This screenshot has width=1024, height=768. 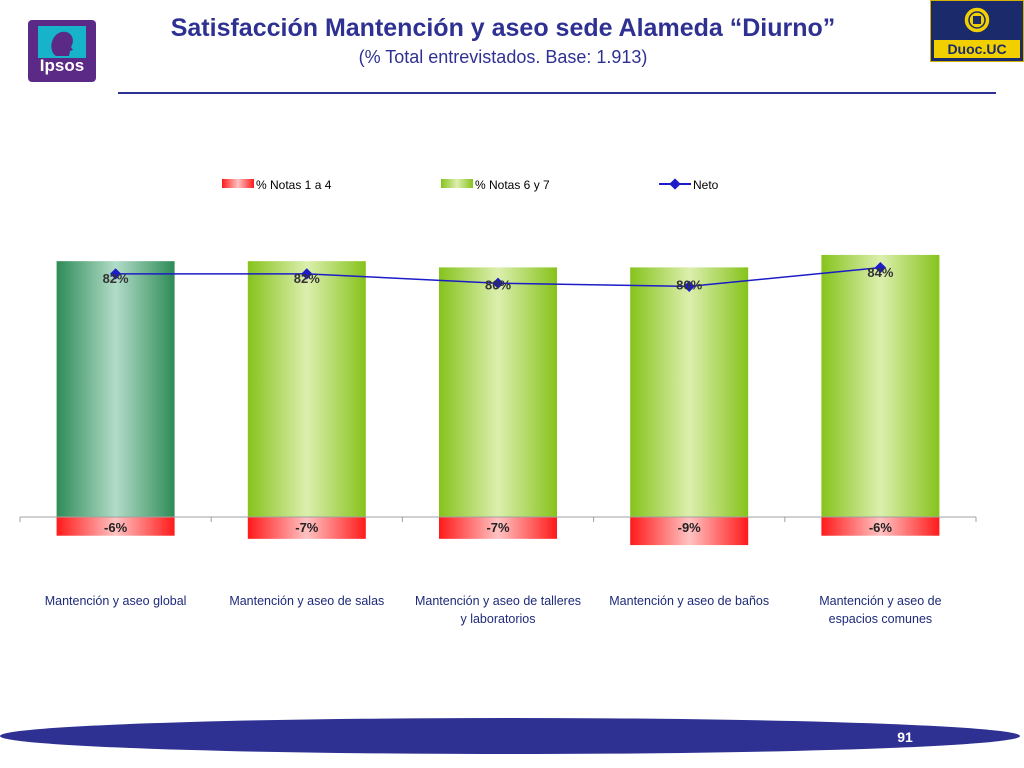 I want to click on legend-notas-1-4-swatch, so click(x=238, y=183).